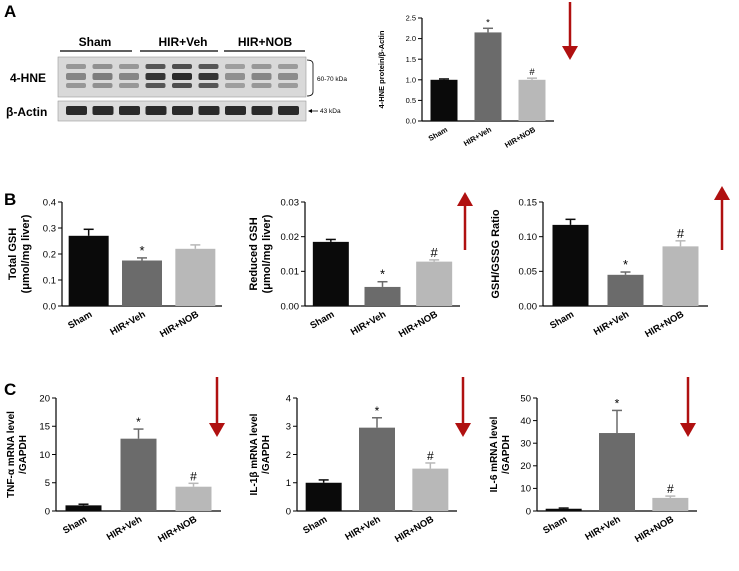 The width and height of the screenshot is (739, 571). I want to click on y-tick-label: 1.5, so click(411, 59).